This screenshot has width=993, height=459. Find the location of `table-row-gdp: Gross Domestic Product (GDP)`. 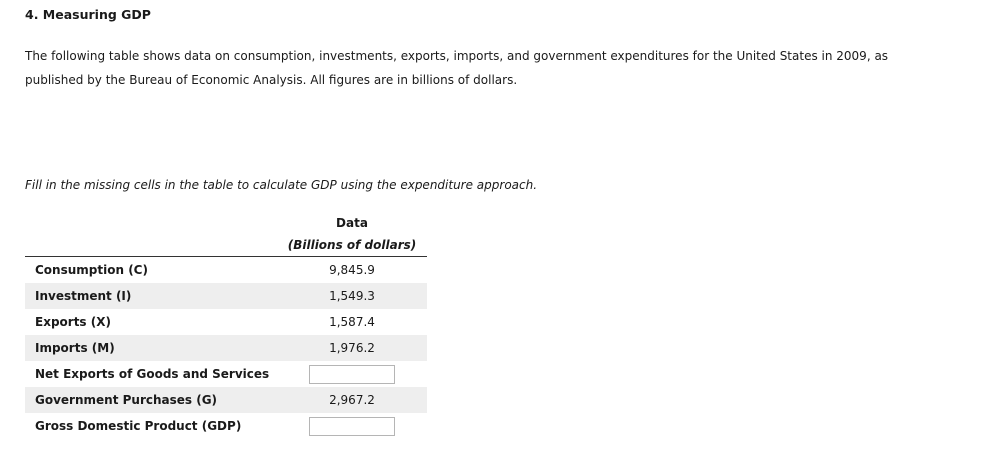

table-row-gdp: Gross Domestic Product (GDP) is located at coordinates (226, 426).